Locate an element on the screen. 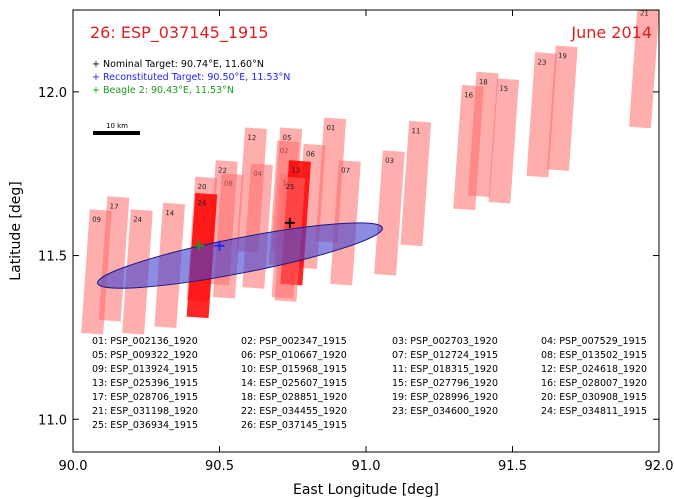 Image resolution: width=674 pixels, height=499 pixels. image-id-entry: 25: ESP_036934_1915 is located at coordinates (145, 425).